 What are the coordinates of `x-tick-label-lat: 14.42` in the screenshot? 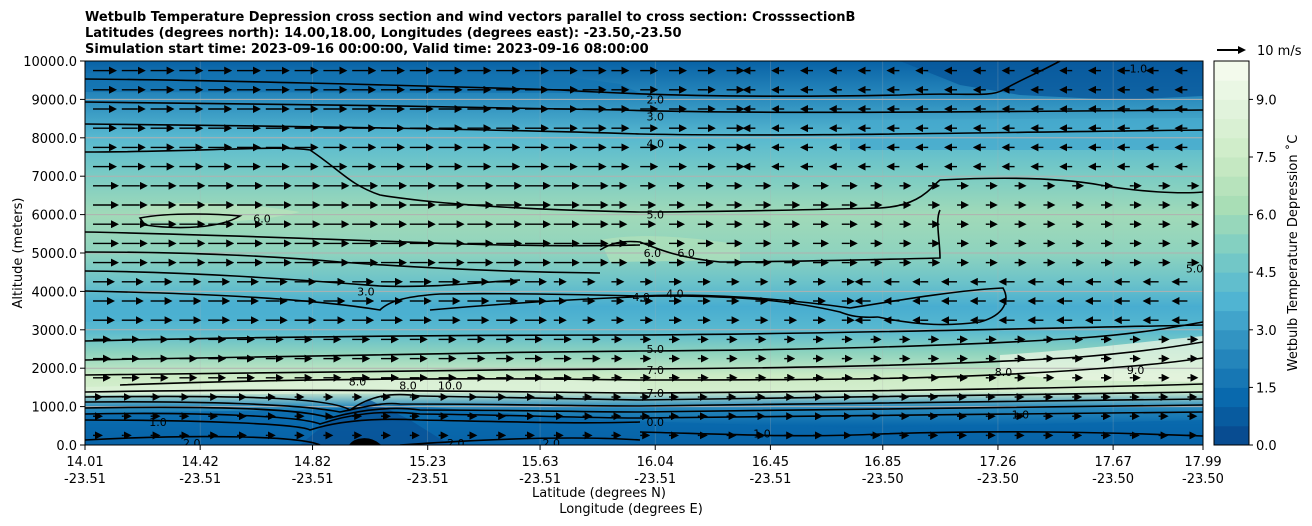 It's located at (200, 462).